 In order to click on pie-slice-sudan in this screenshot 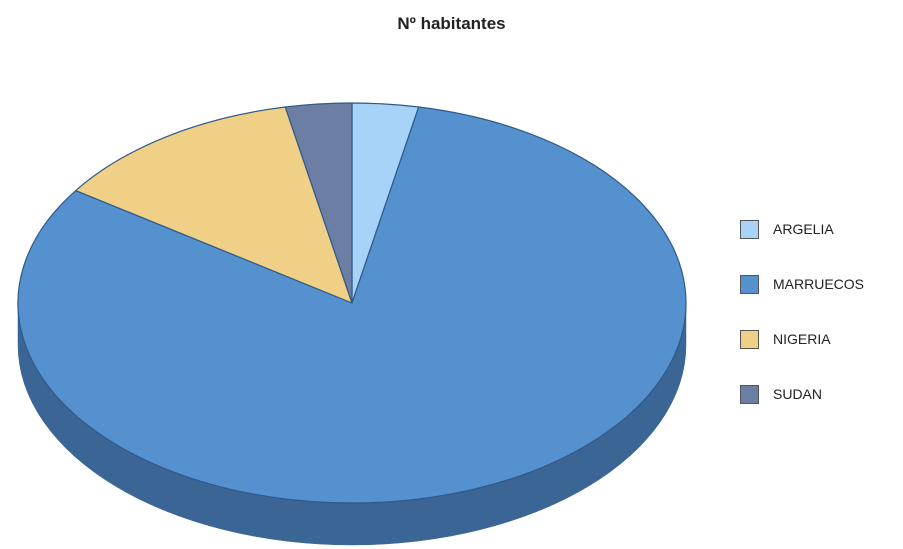, I will do `click(318, 203)`.